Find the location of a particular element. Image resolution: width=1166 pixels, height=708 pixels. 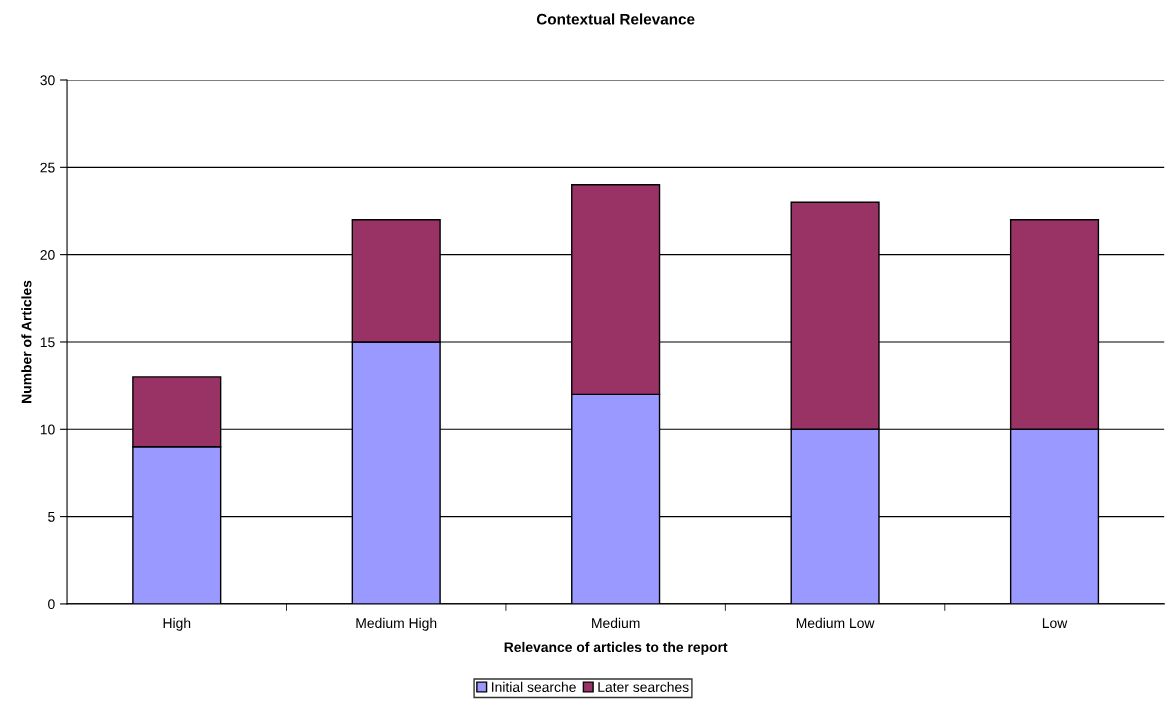

y-tick-label: 30 is located at coordinates (47, 80).